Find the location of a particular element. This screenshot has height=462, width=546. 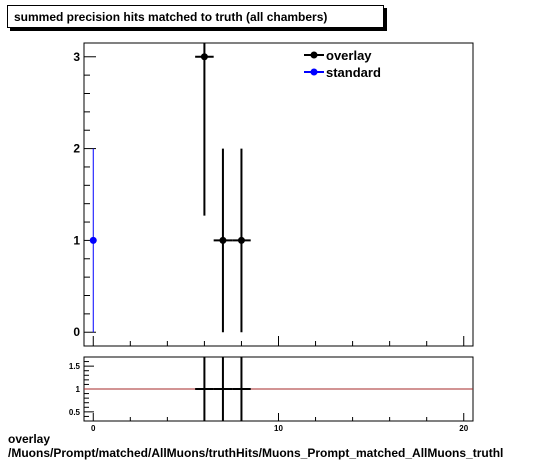

legend-label: overlay is located at coordinates (349, 55).